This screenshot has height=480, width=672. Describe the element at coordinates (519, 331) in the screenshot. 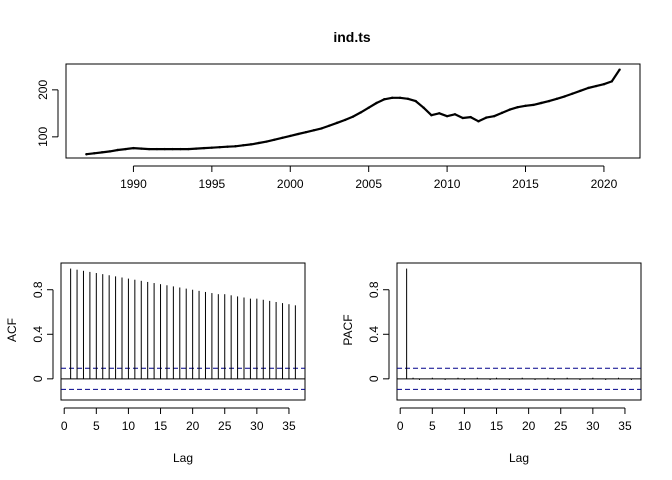

I see `pacf-plot-frame` at that location.